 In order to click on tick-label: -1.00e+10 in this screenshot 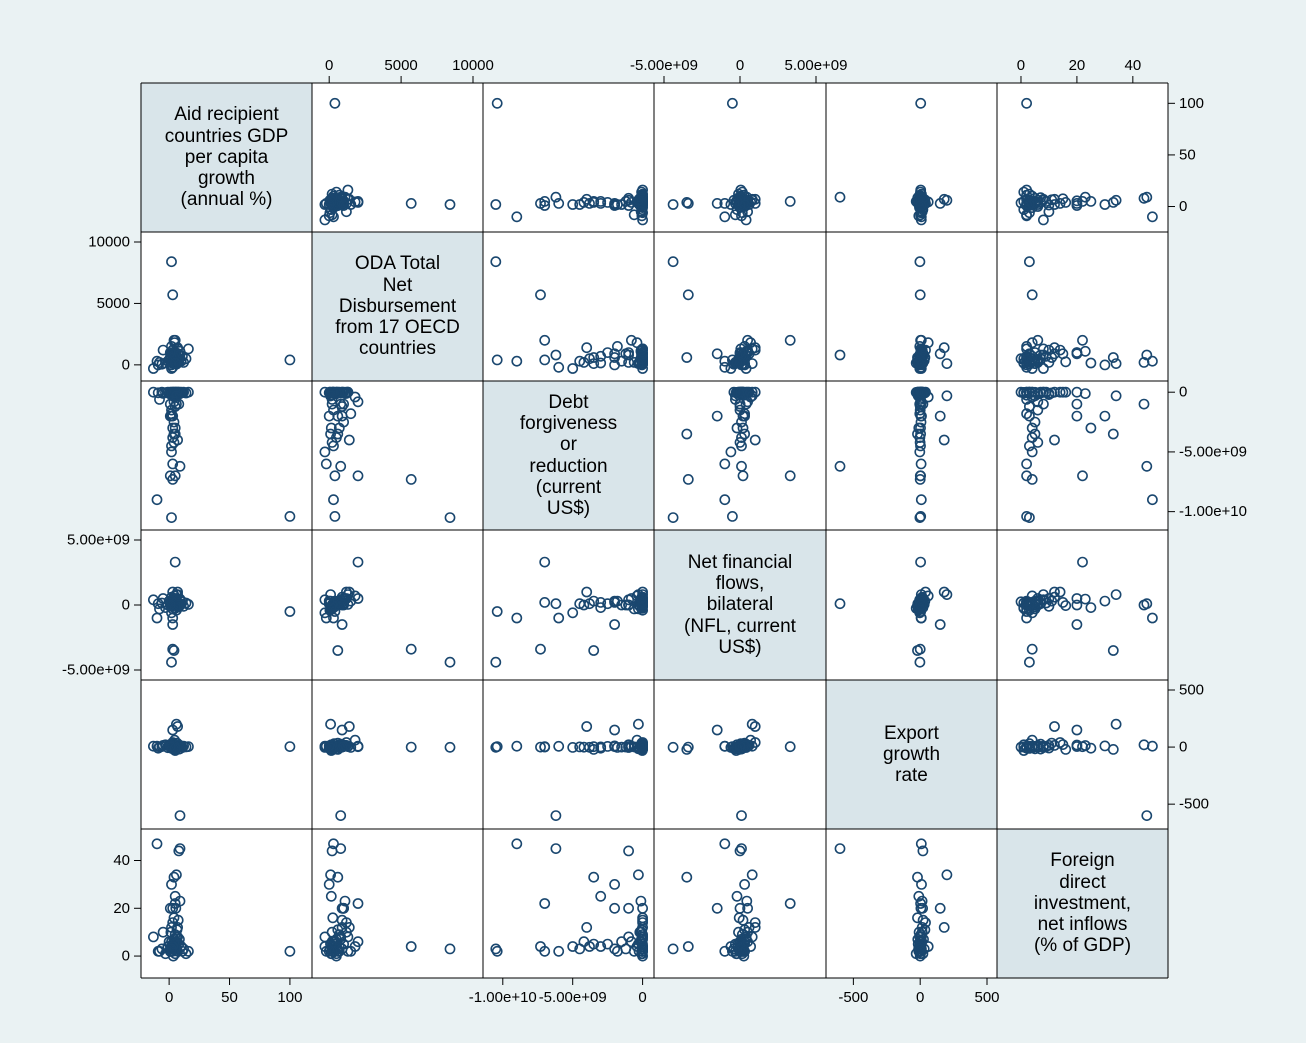, I will do `click(503, 997)`.